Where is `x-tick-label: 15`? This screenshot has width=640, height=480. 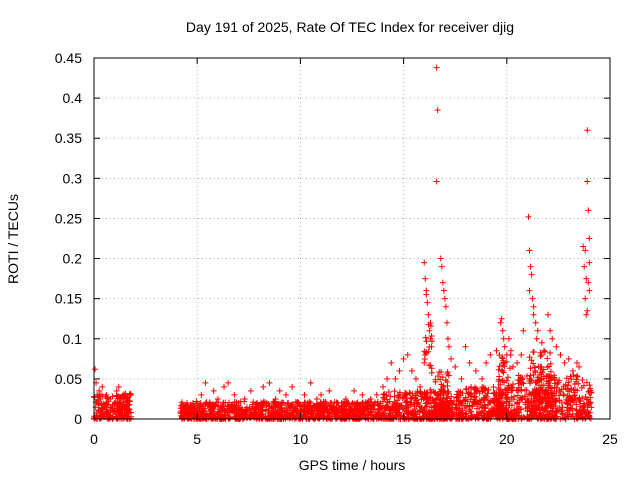 x-tick-label: 15 is located at coordinates (404, 439).